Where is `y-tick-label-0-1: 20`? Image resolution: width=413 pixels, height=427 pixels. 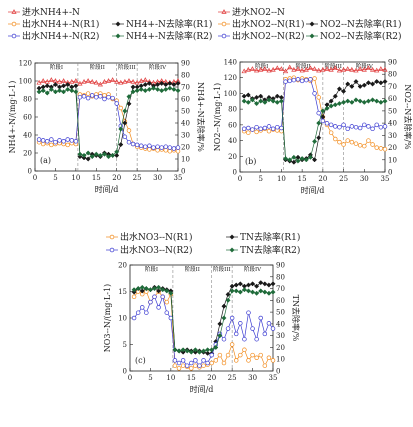 y-tick-label-0-1: 20 is located at coordinates (27, 154).